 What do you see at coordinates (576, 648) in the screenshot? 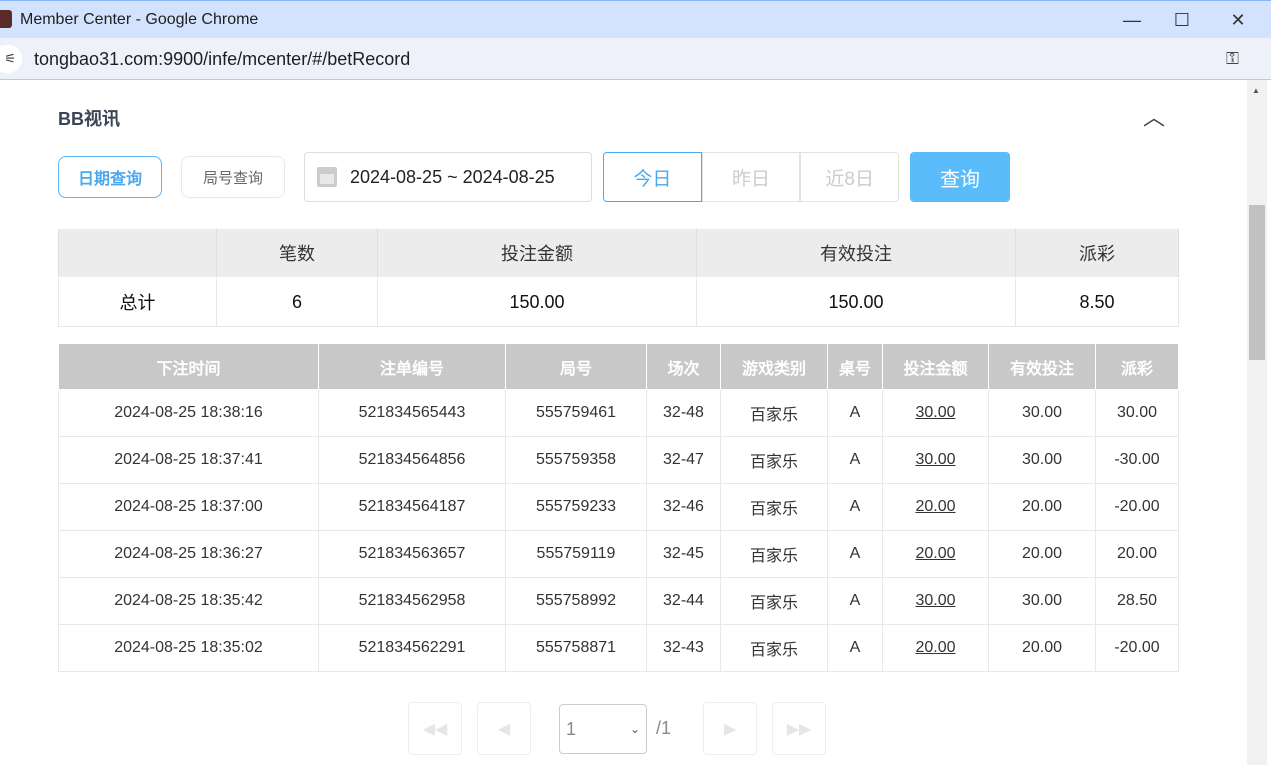
I see `table-cell: 555758871` at bounding box center [576, 648].